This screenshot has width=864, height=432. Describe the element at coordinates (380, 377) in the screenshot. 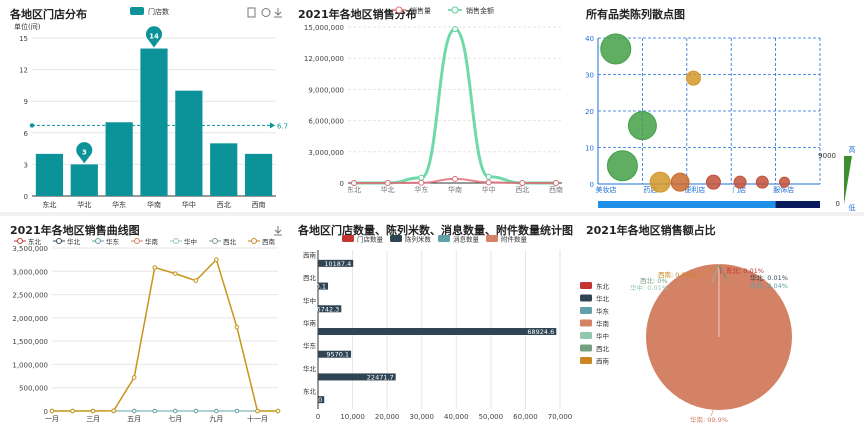

I see `bar-value-label: 22471.7` at that location.